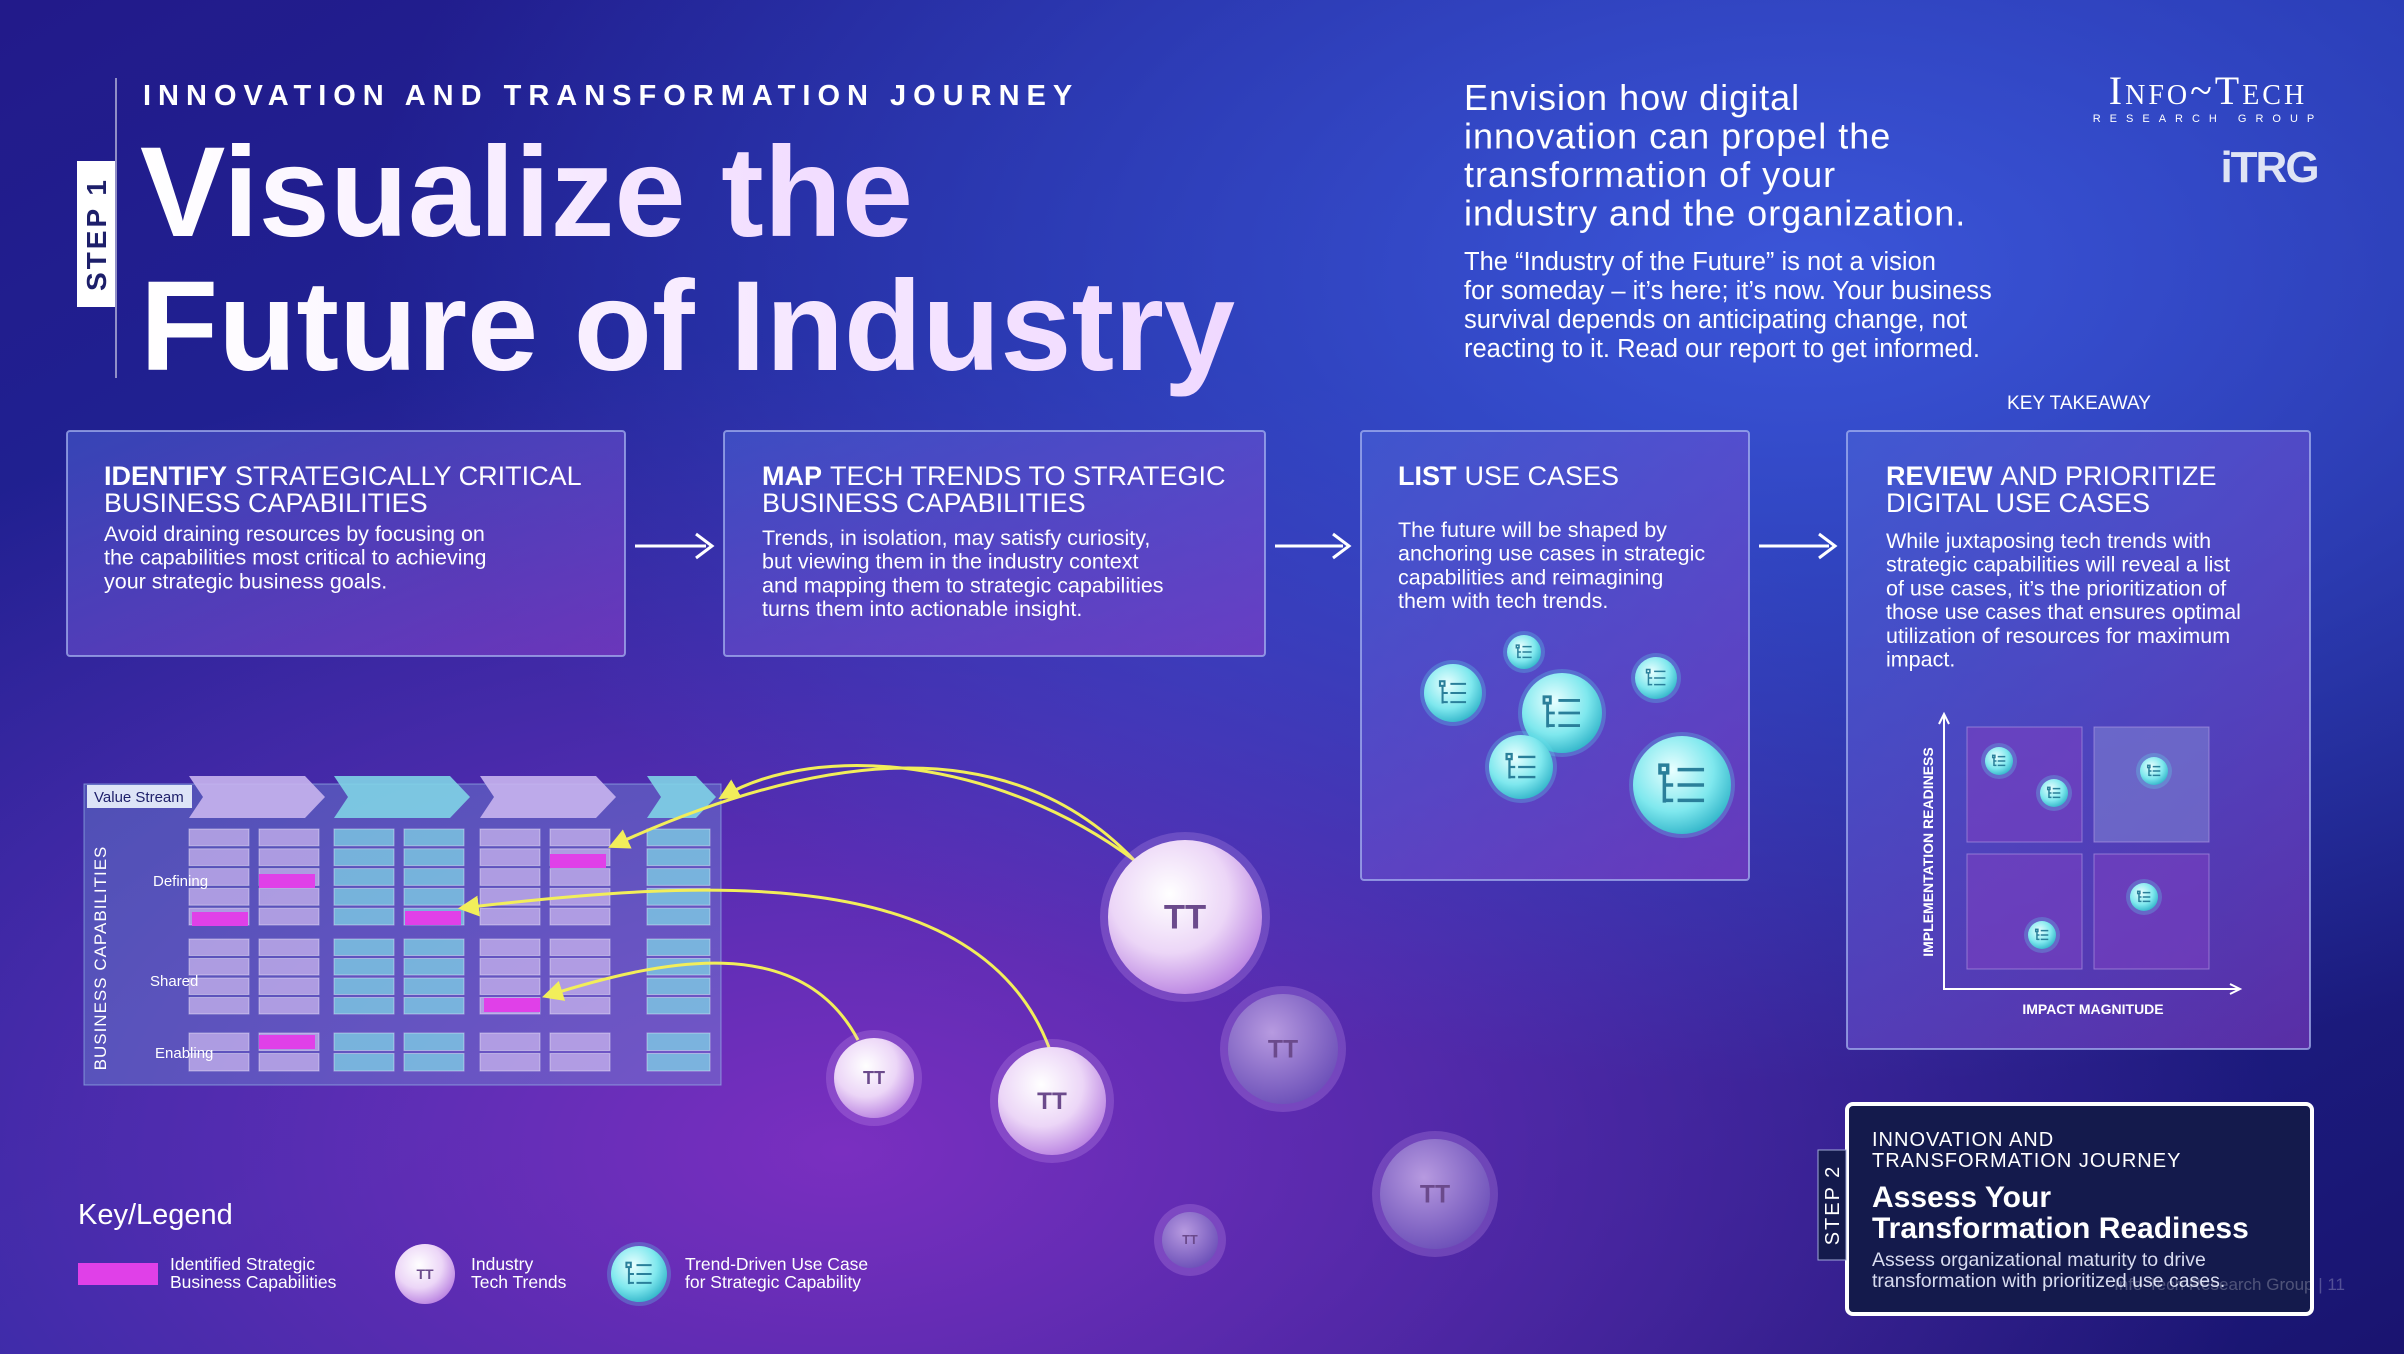 The height and width of the screenshot is (1354, 2404). Describe the element at coordinates (287, 1042) in the screenshot. I see `strategic-capability` at that location.